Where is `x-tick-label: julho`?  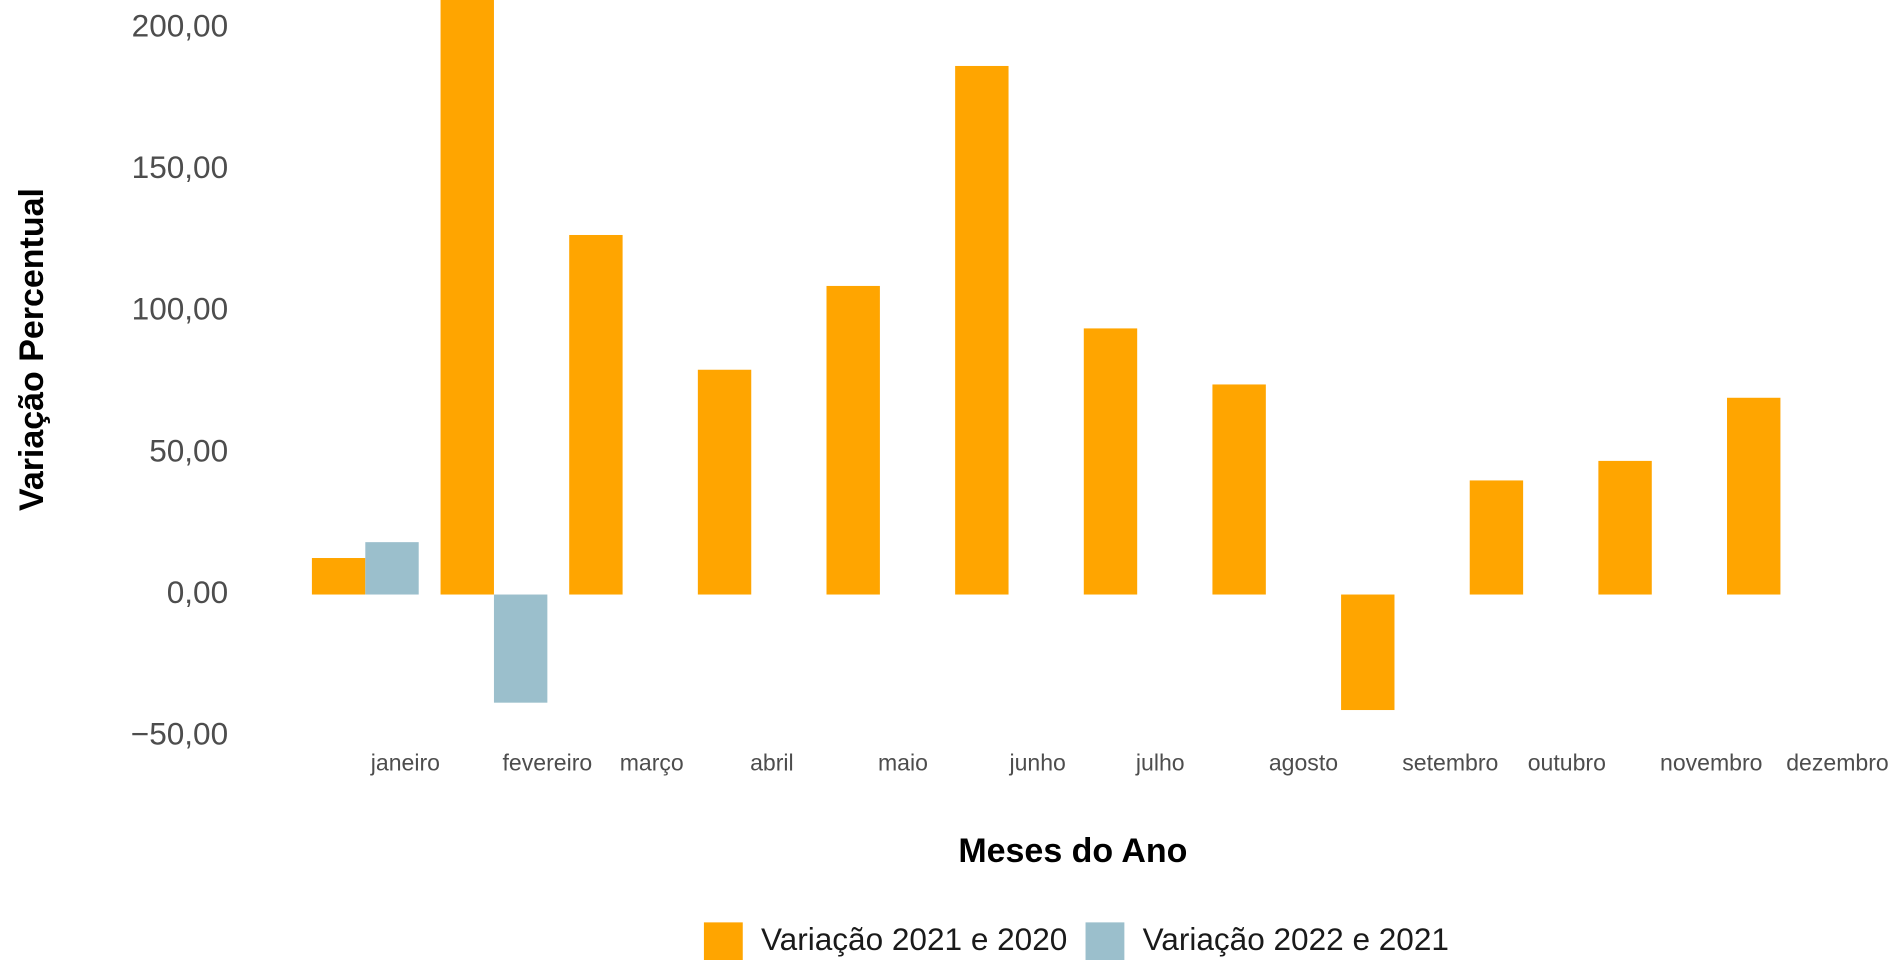 x-tick-label: julho is located at coordinates (1160, 763).